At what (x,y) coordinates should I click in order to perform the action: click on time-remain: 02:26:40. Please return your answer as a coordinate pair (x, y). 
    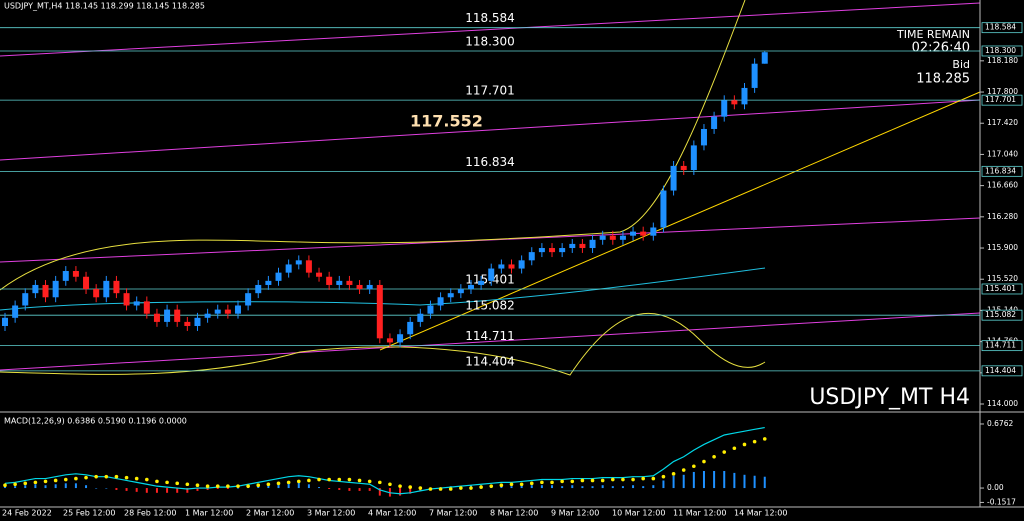
    Looking at the image, I should click on (941, 48).